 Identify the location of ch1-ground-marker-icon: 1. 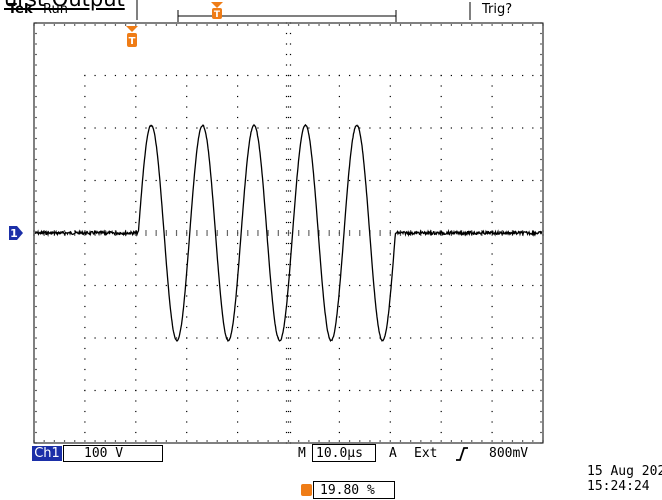
(16, 233).